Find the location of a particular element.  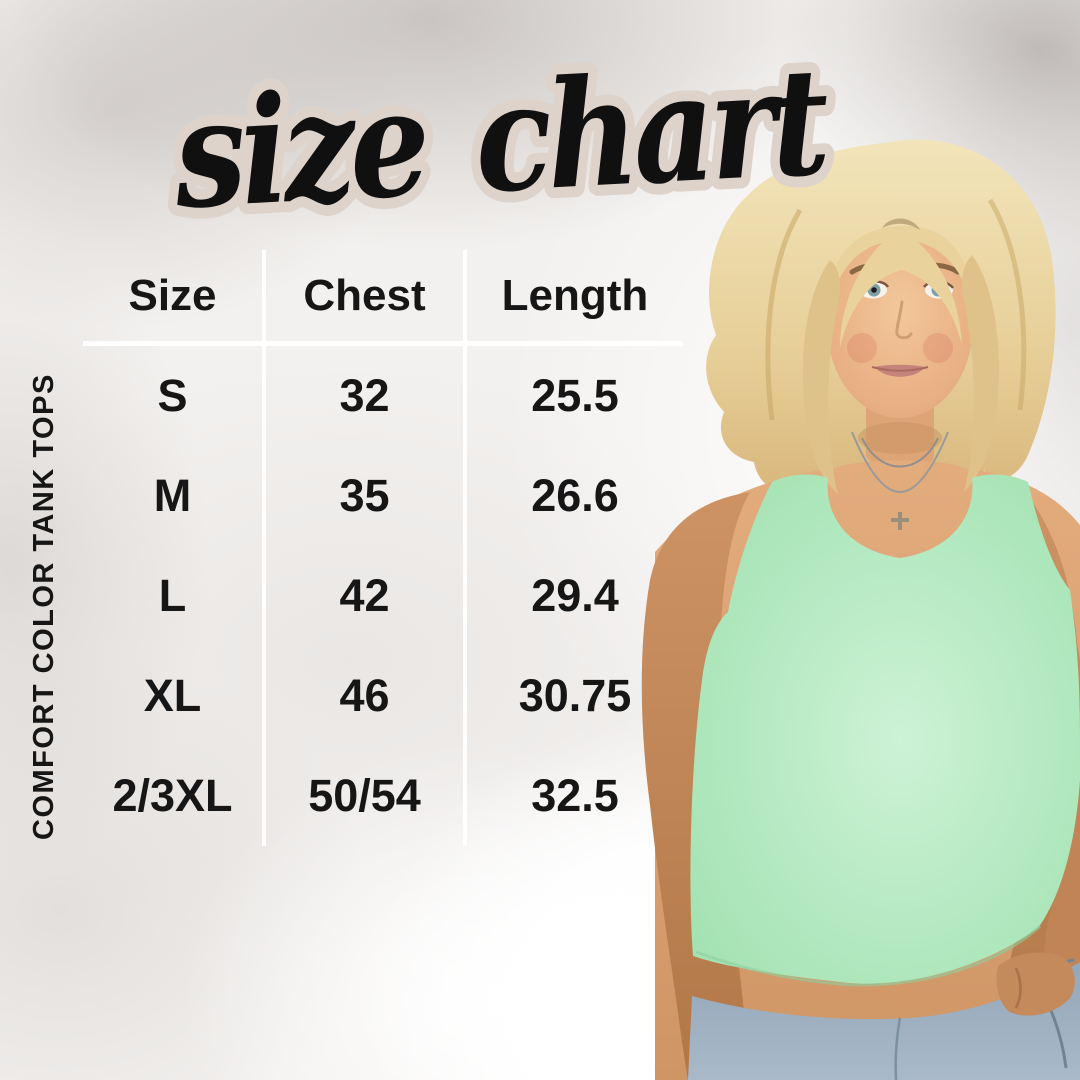

table-row-size: 2/3XL is located at coordinates (174, 796).